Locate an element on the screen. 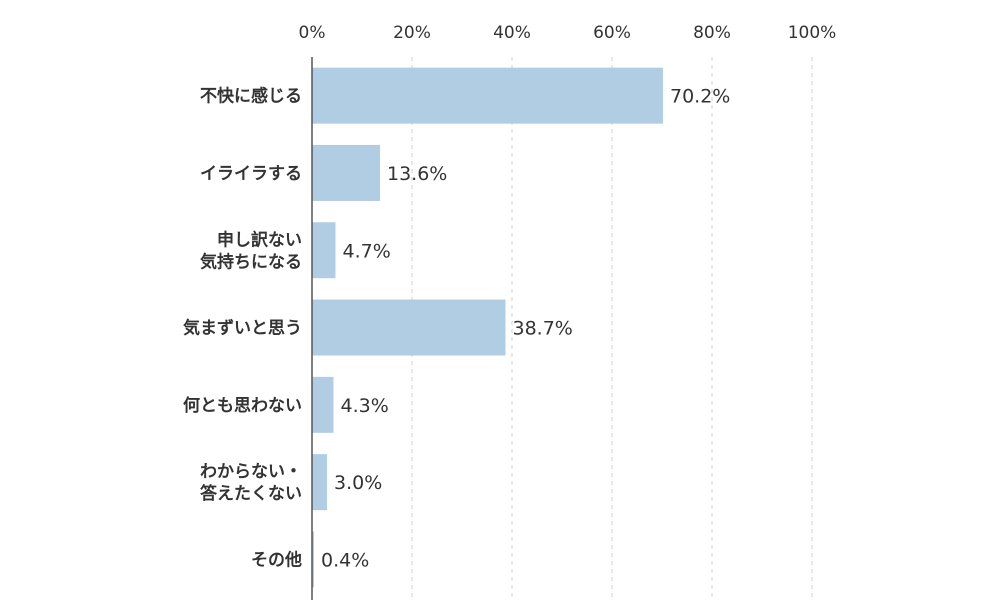  x-tick-label: 0% is located at coordinates (312, 33).